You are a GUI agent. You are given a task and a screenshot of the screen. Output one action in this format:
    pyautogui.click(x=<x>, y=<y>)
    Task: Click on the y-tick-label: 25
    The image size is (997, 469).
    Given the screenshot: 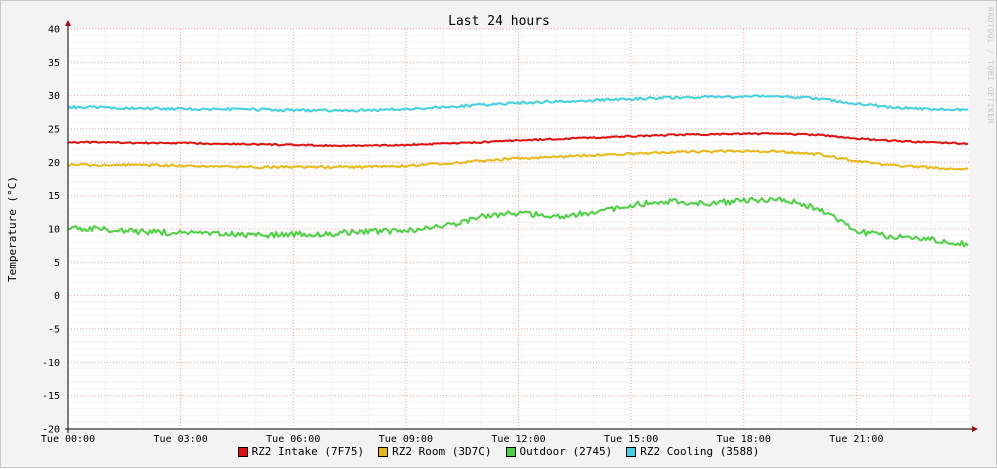 What is the action you would take?
    pyautogui.click(x=54, y=130)
    